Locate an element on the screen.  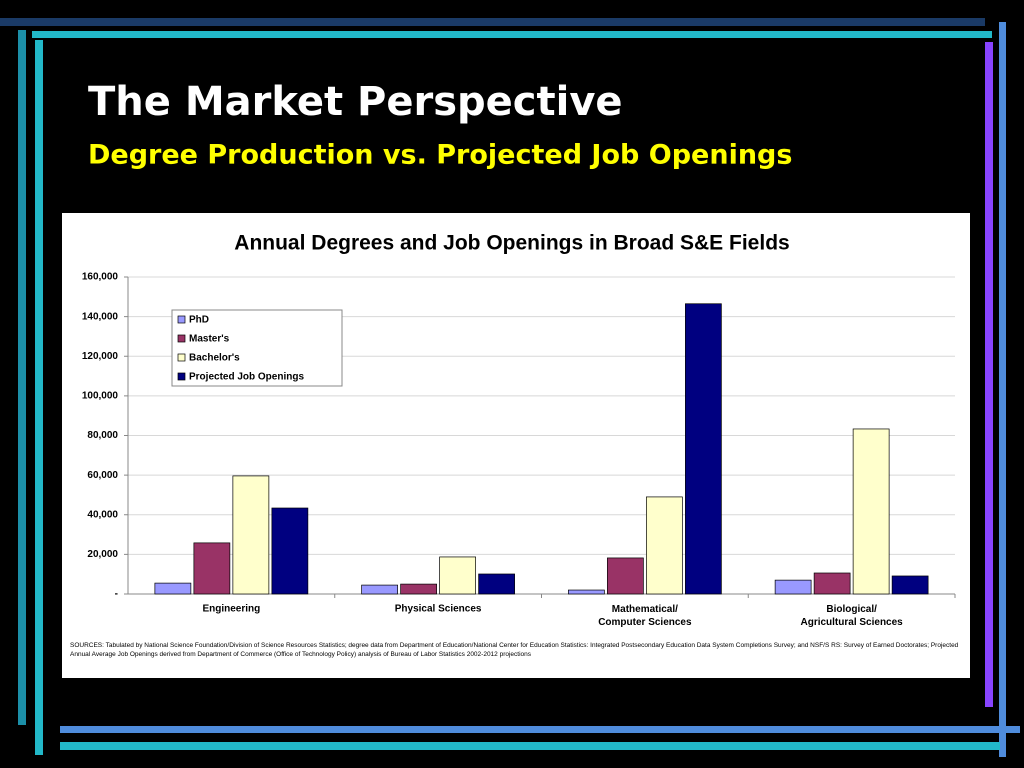
x-tick-label: Physical Sciences is located at coordinates (438, 609).